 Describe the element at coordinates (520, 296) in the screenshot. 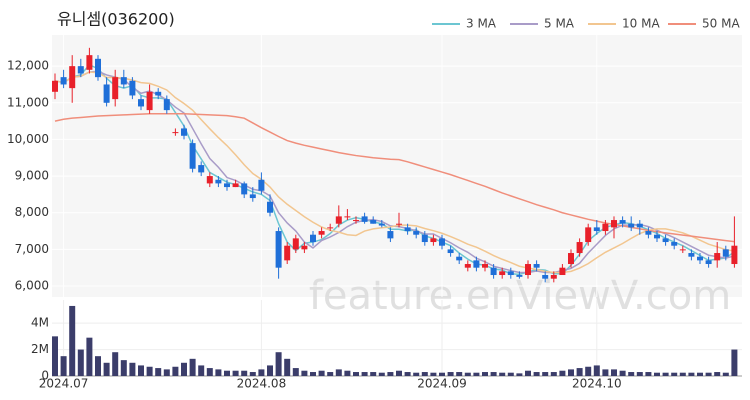

I see `watermark: feature.enViewV.com` at that location.